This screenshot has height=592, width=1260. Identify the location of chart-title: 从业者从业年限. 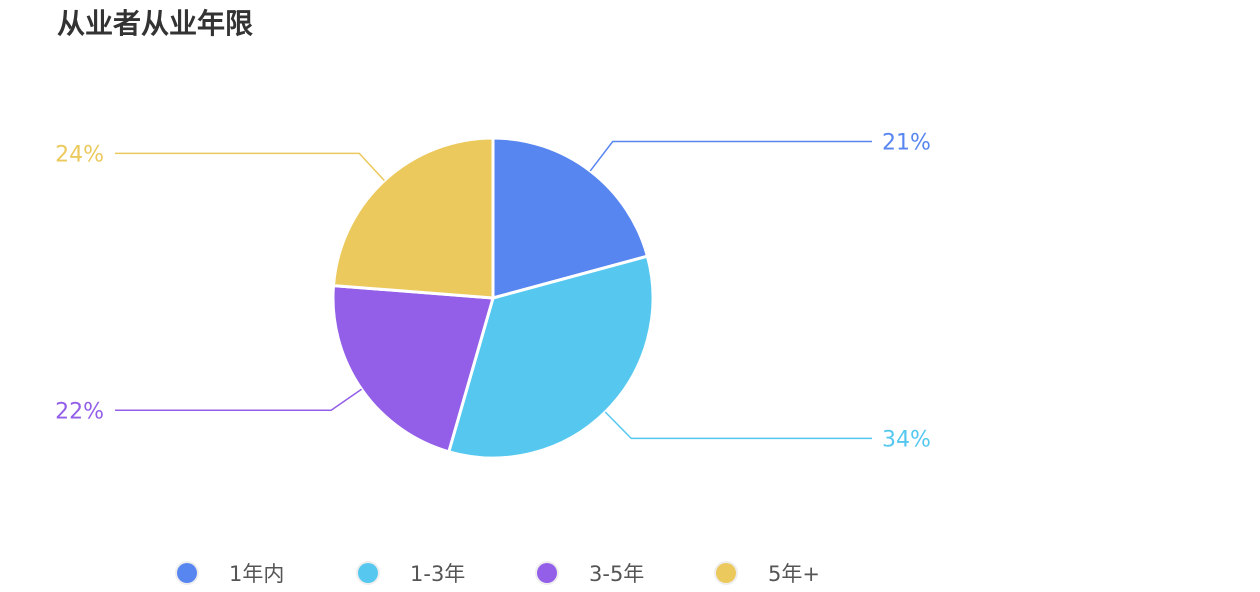
(155, 23).